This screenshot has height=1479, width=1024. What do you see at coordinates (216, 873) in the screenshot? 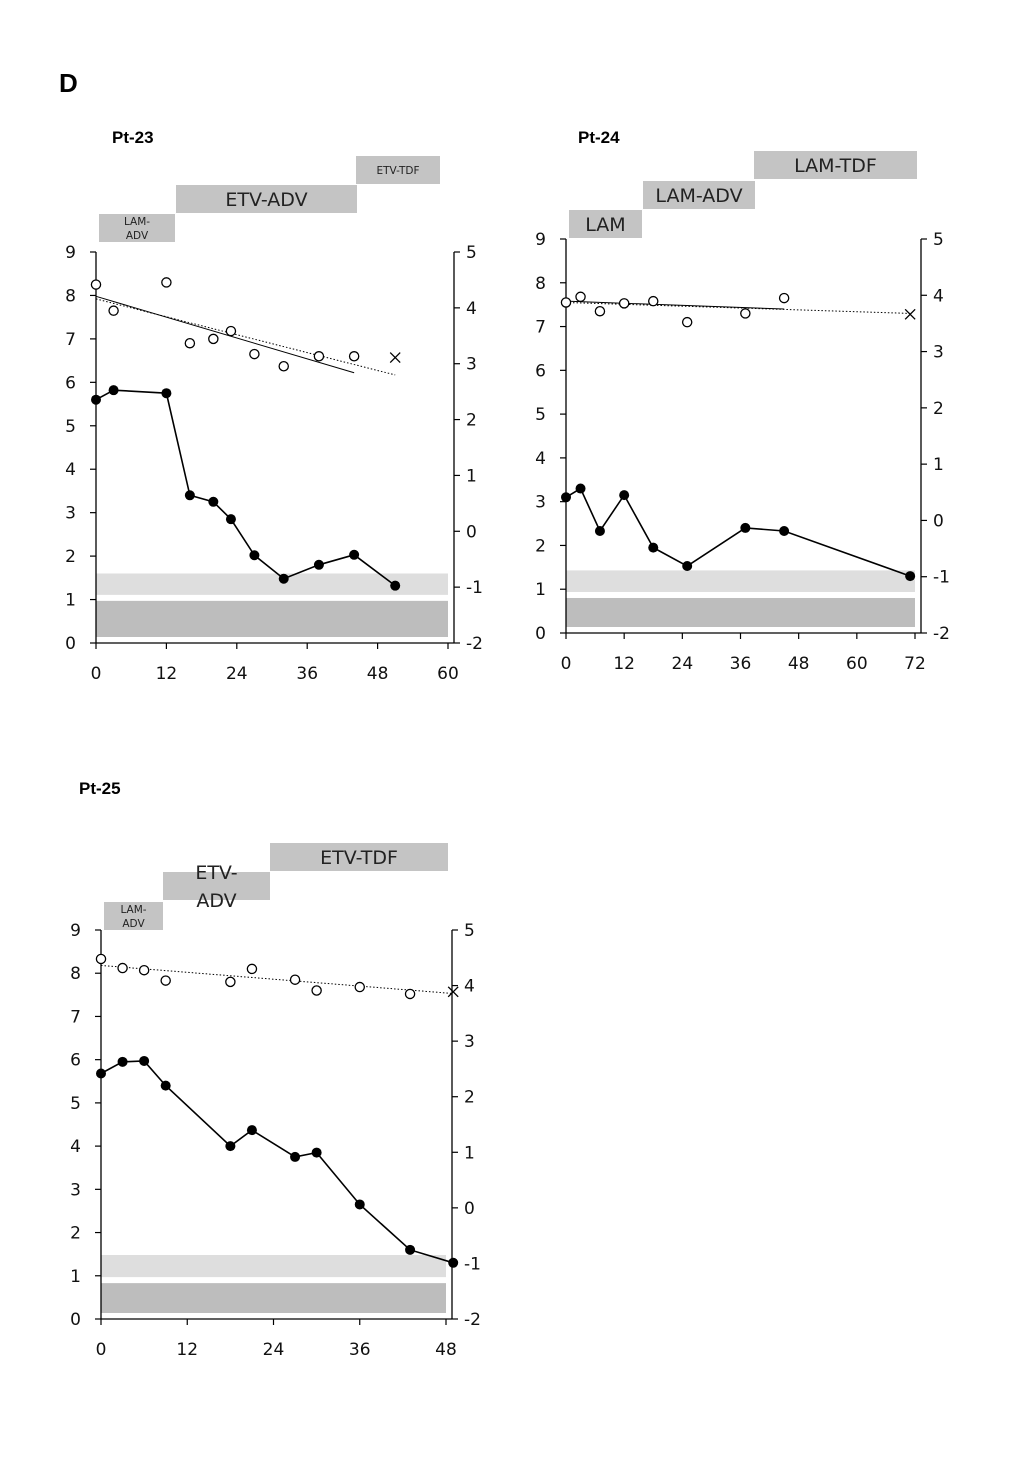
I see `treatment-label: ETV-` at bounding box center [216, 873].